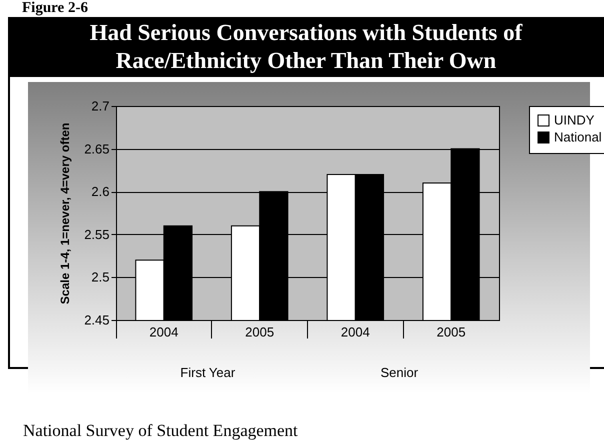 This screenshot has height=444, width=604. Describe the element at coordinates (97, 148) in the screenshot. I see `y-tick-label: 2.65` at that location.